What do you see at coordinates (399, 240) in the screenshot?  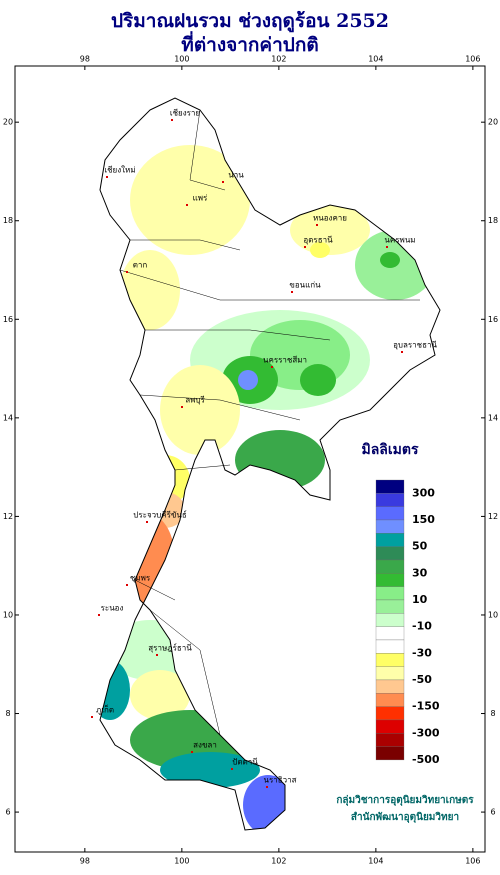 I see `place-label: นครพนม` at bounding box center [399, 240].